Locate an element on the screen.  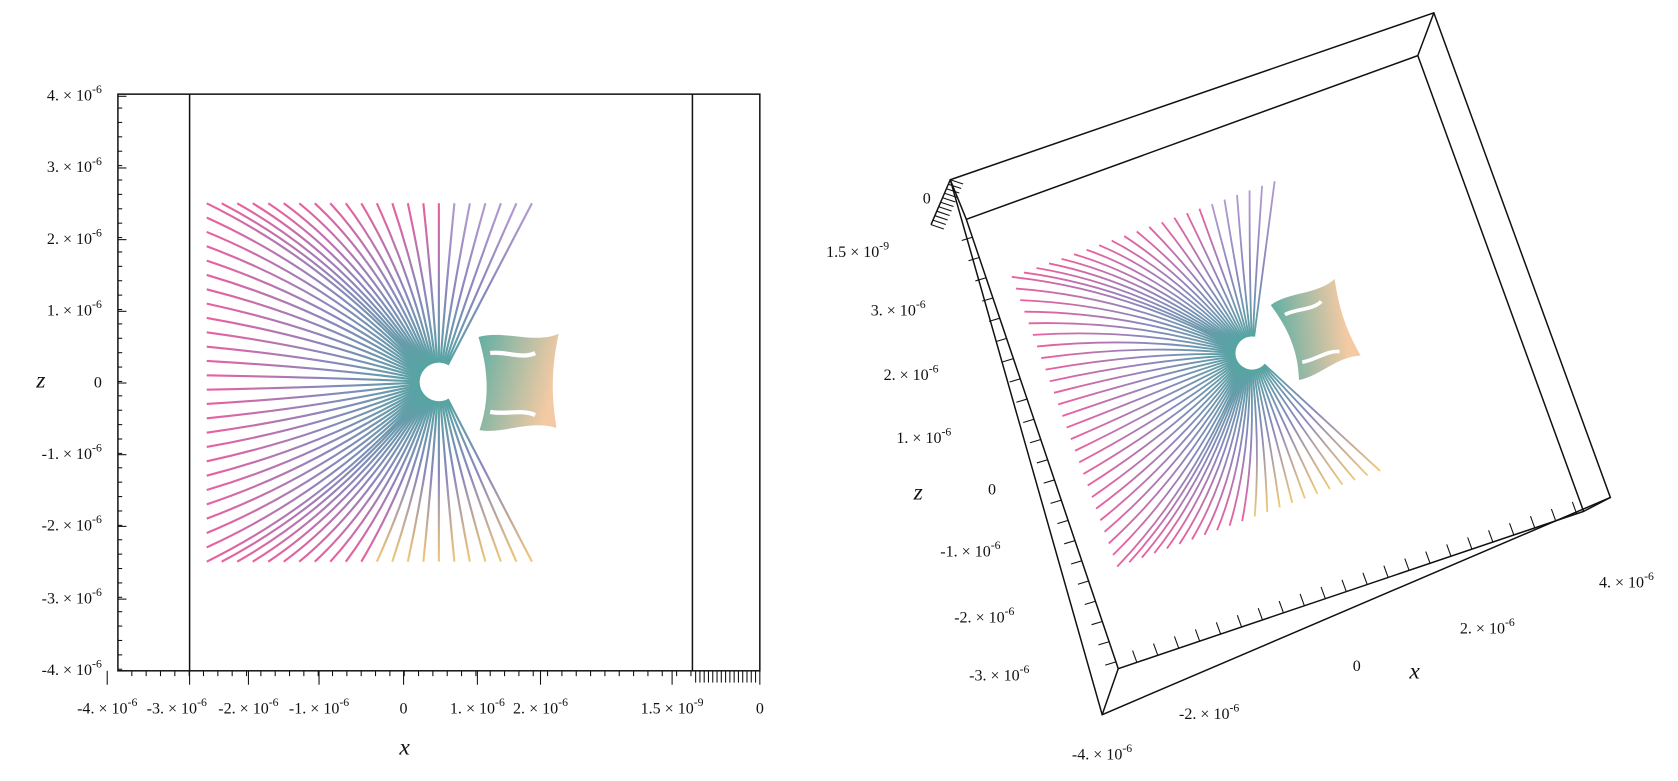
marker is located at coordinates (1250, 352).